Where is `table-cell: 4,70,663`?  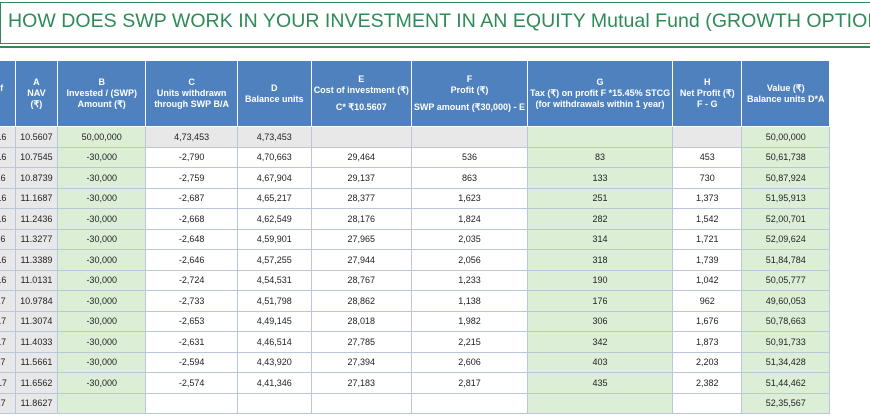
table-cell: 4,70,663 is located at coordinates (274, 157).